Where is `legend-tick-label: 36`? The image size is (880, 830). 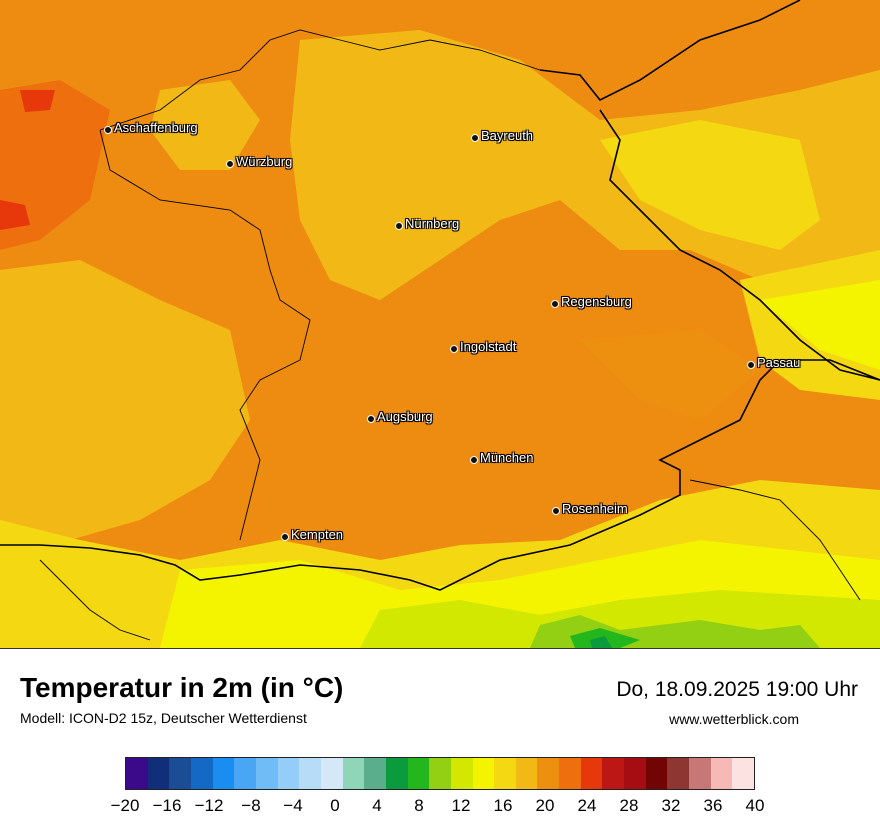
legend-tick-label: 36 is located at coordinates (713, 805).